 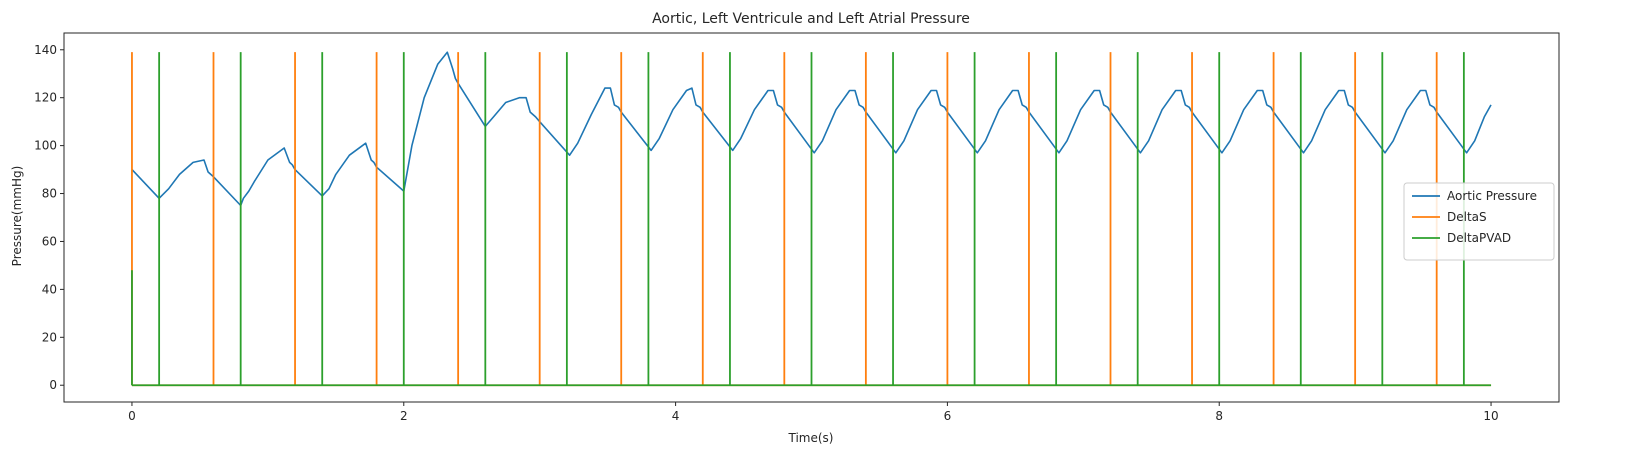 What do you see at coordinates (1219, 416) in the screenshot?
I see `x-tick-label: 8` at bounding box center [1219, 416].